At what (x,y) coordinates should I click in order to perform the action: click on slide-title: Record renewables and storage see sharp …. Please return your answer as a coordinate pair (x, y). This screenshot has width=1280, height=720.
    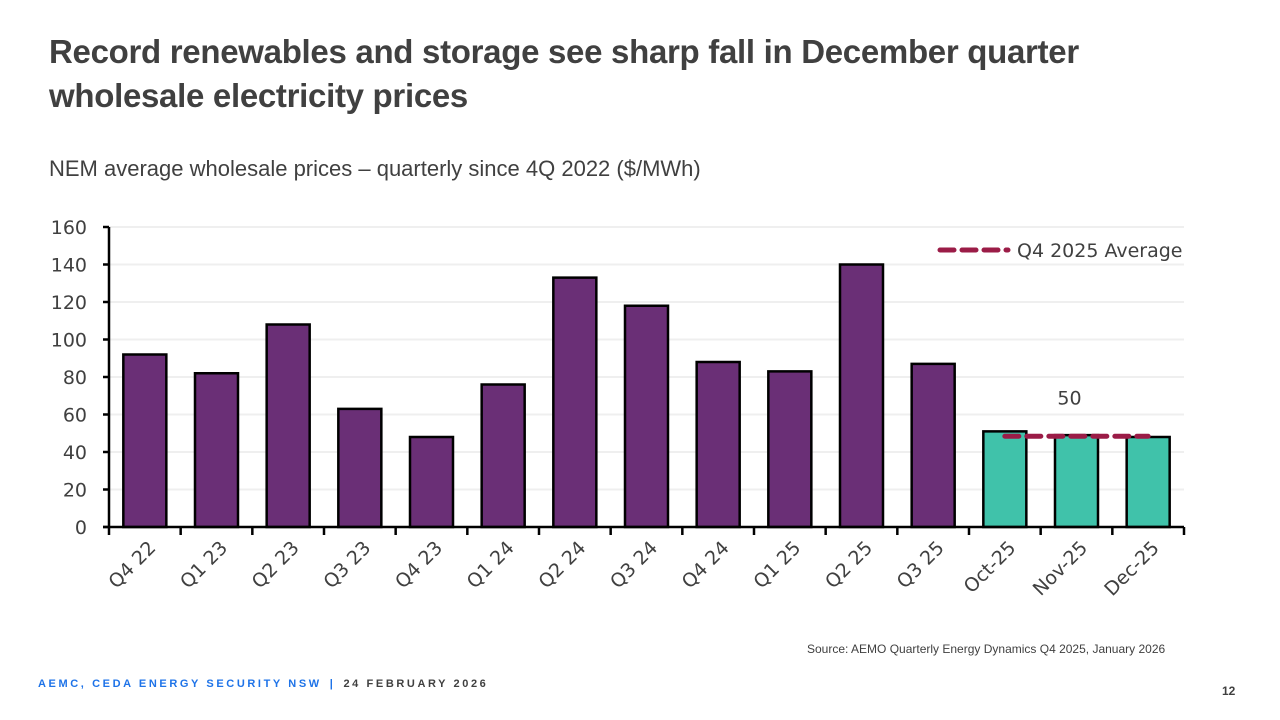
    Looking at the image, I should click on (564, 73).